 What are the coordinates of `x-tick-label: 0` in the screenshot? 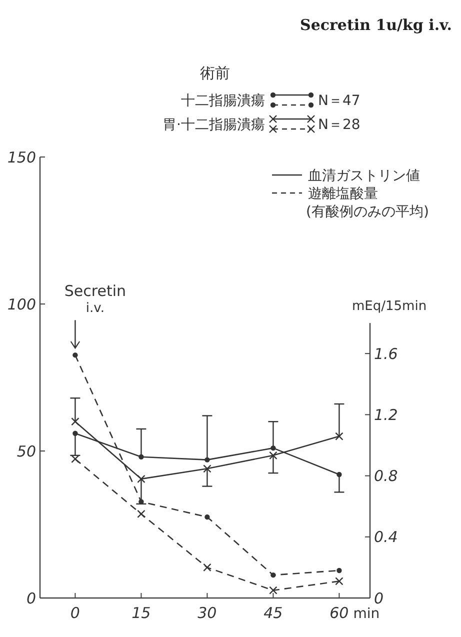 It's located at (75, 613).